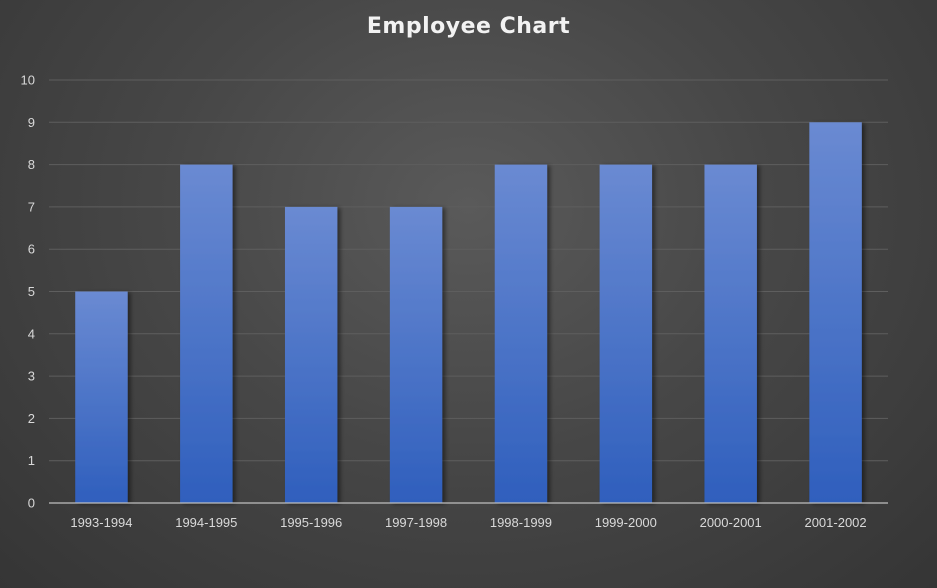 This screenshot has height=588, width=937. Describe the element at coordinates (416, 354) in the screenshot. I see `bar-1997-1998` at that location.